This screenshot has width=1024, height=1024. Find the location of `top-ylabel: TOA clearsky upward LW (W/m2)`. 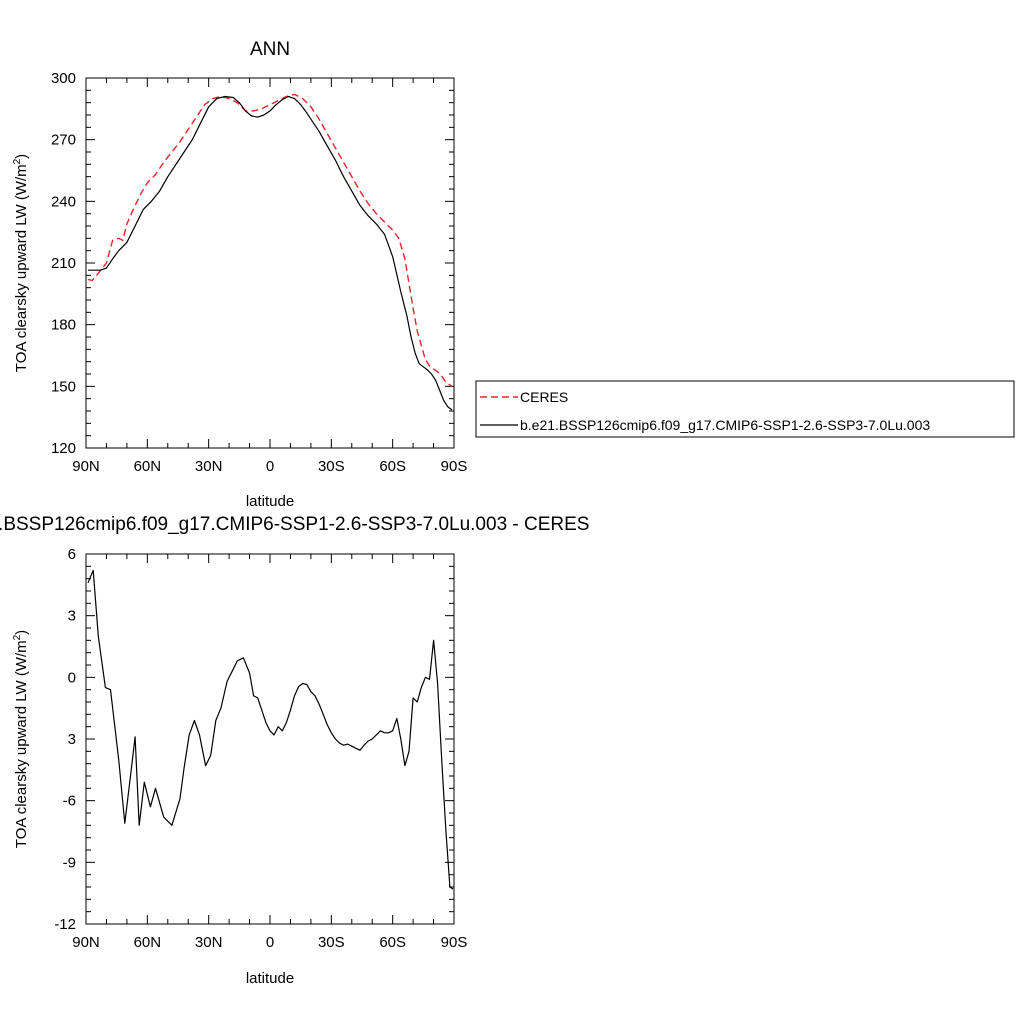

top-ylabel: TOA clearsky upward LW (W/m2) is located at coordinates (21, 263).